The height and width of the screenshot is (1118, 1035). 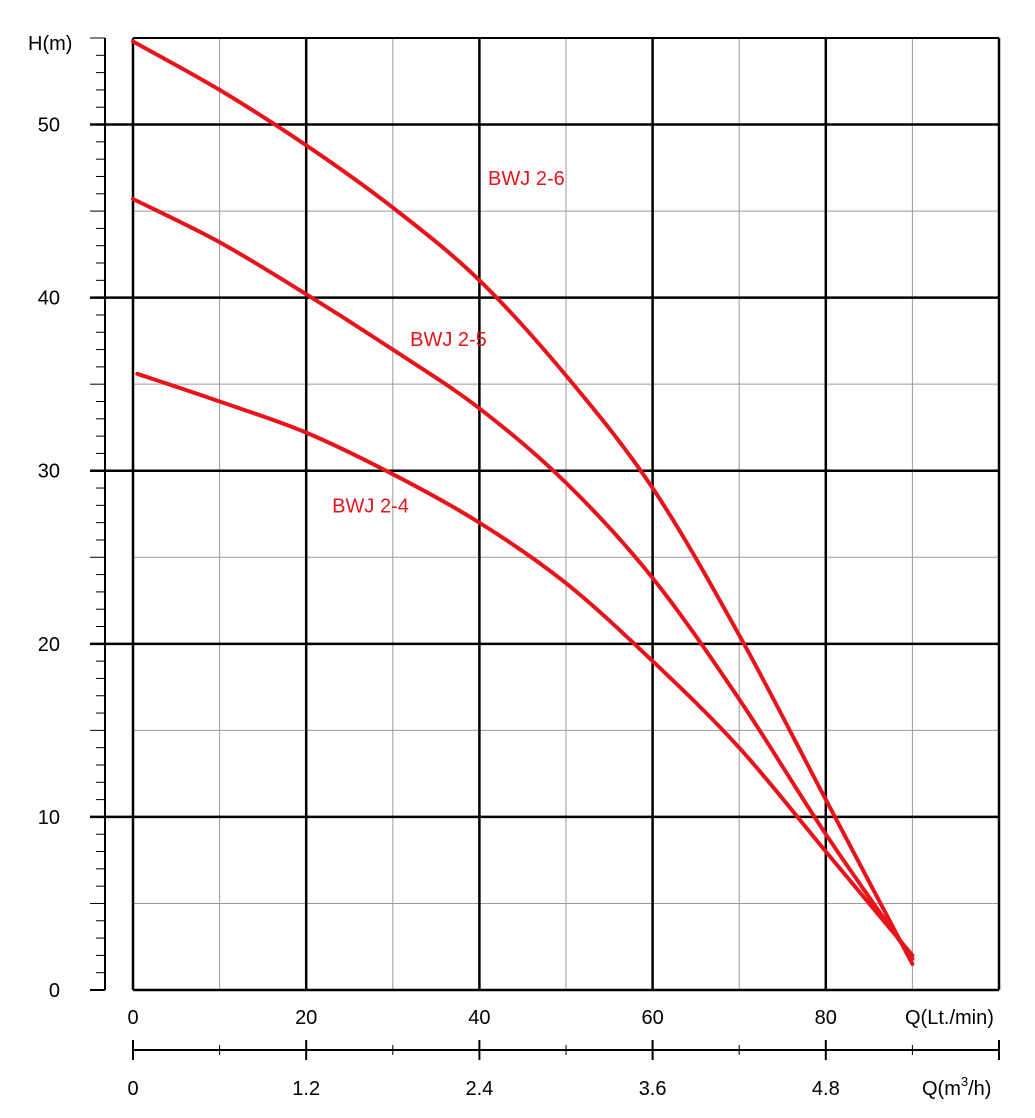 I want to click on x-tick-label-secondary: 1.2, so click(x=306, y=1089).